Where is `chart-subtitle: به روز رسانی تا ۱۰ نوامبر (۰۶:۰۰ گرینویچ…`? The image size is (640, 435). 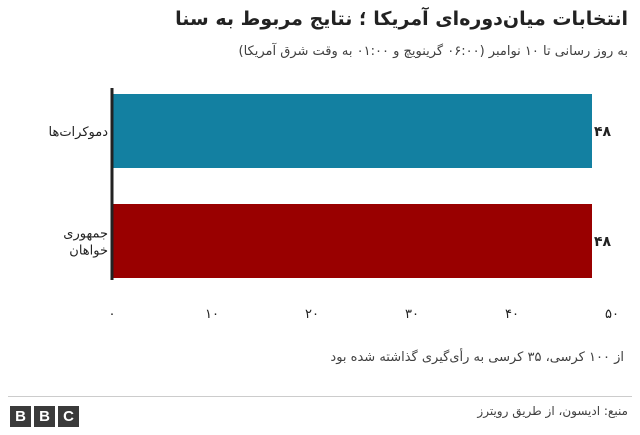 chart-subtitle: به روز رسانی تا ۱۰ نوامبر (۰۶:۰۰ گرینویچ… is located at coordinates (433, 51).